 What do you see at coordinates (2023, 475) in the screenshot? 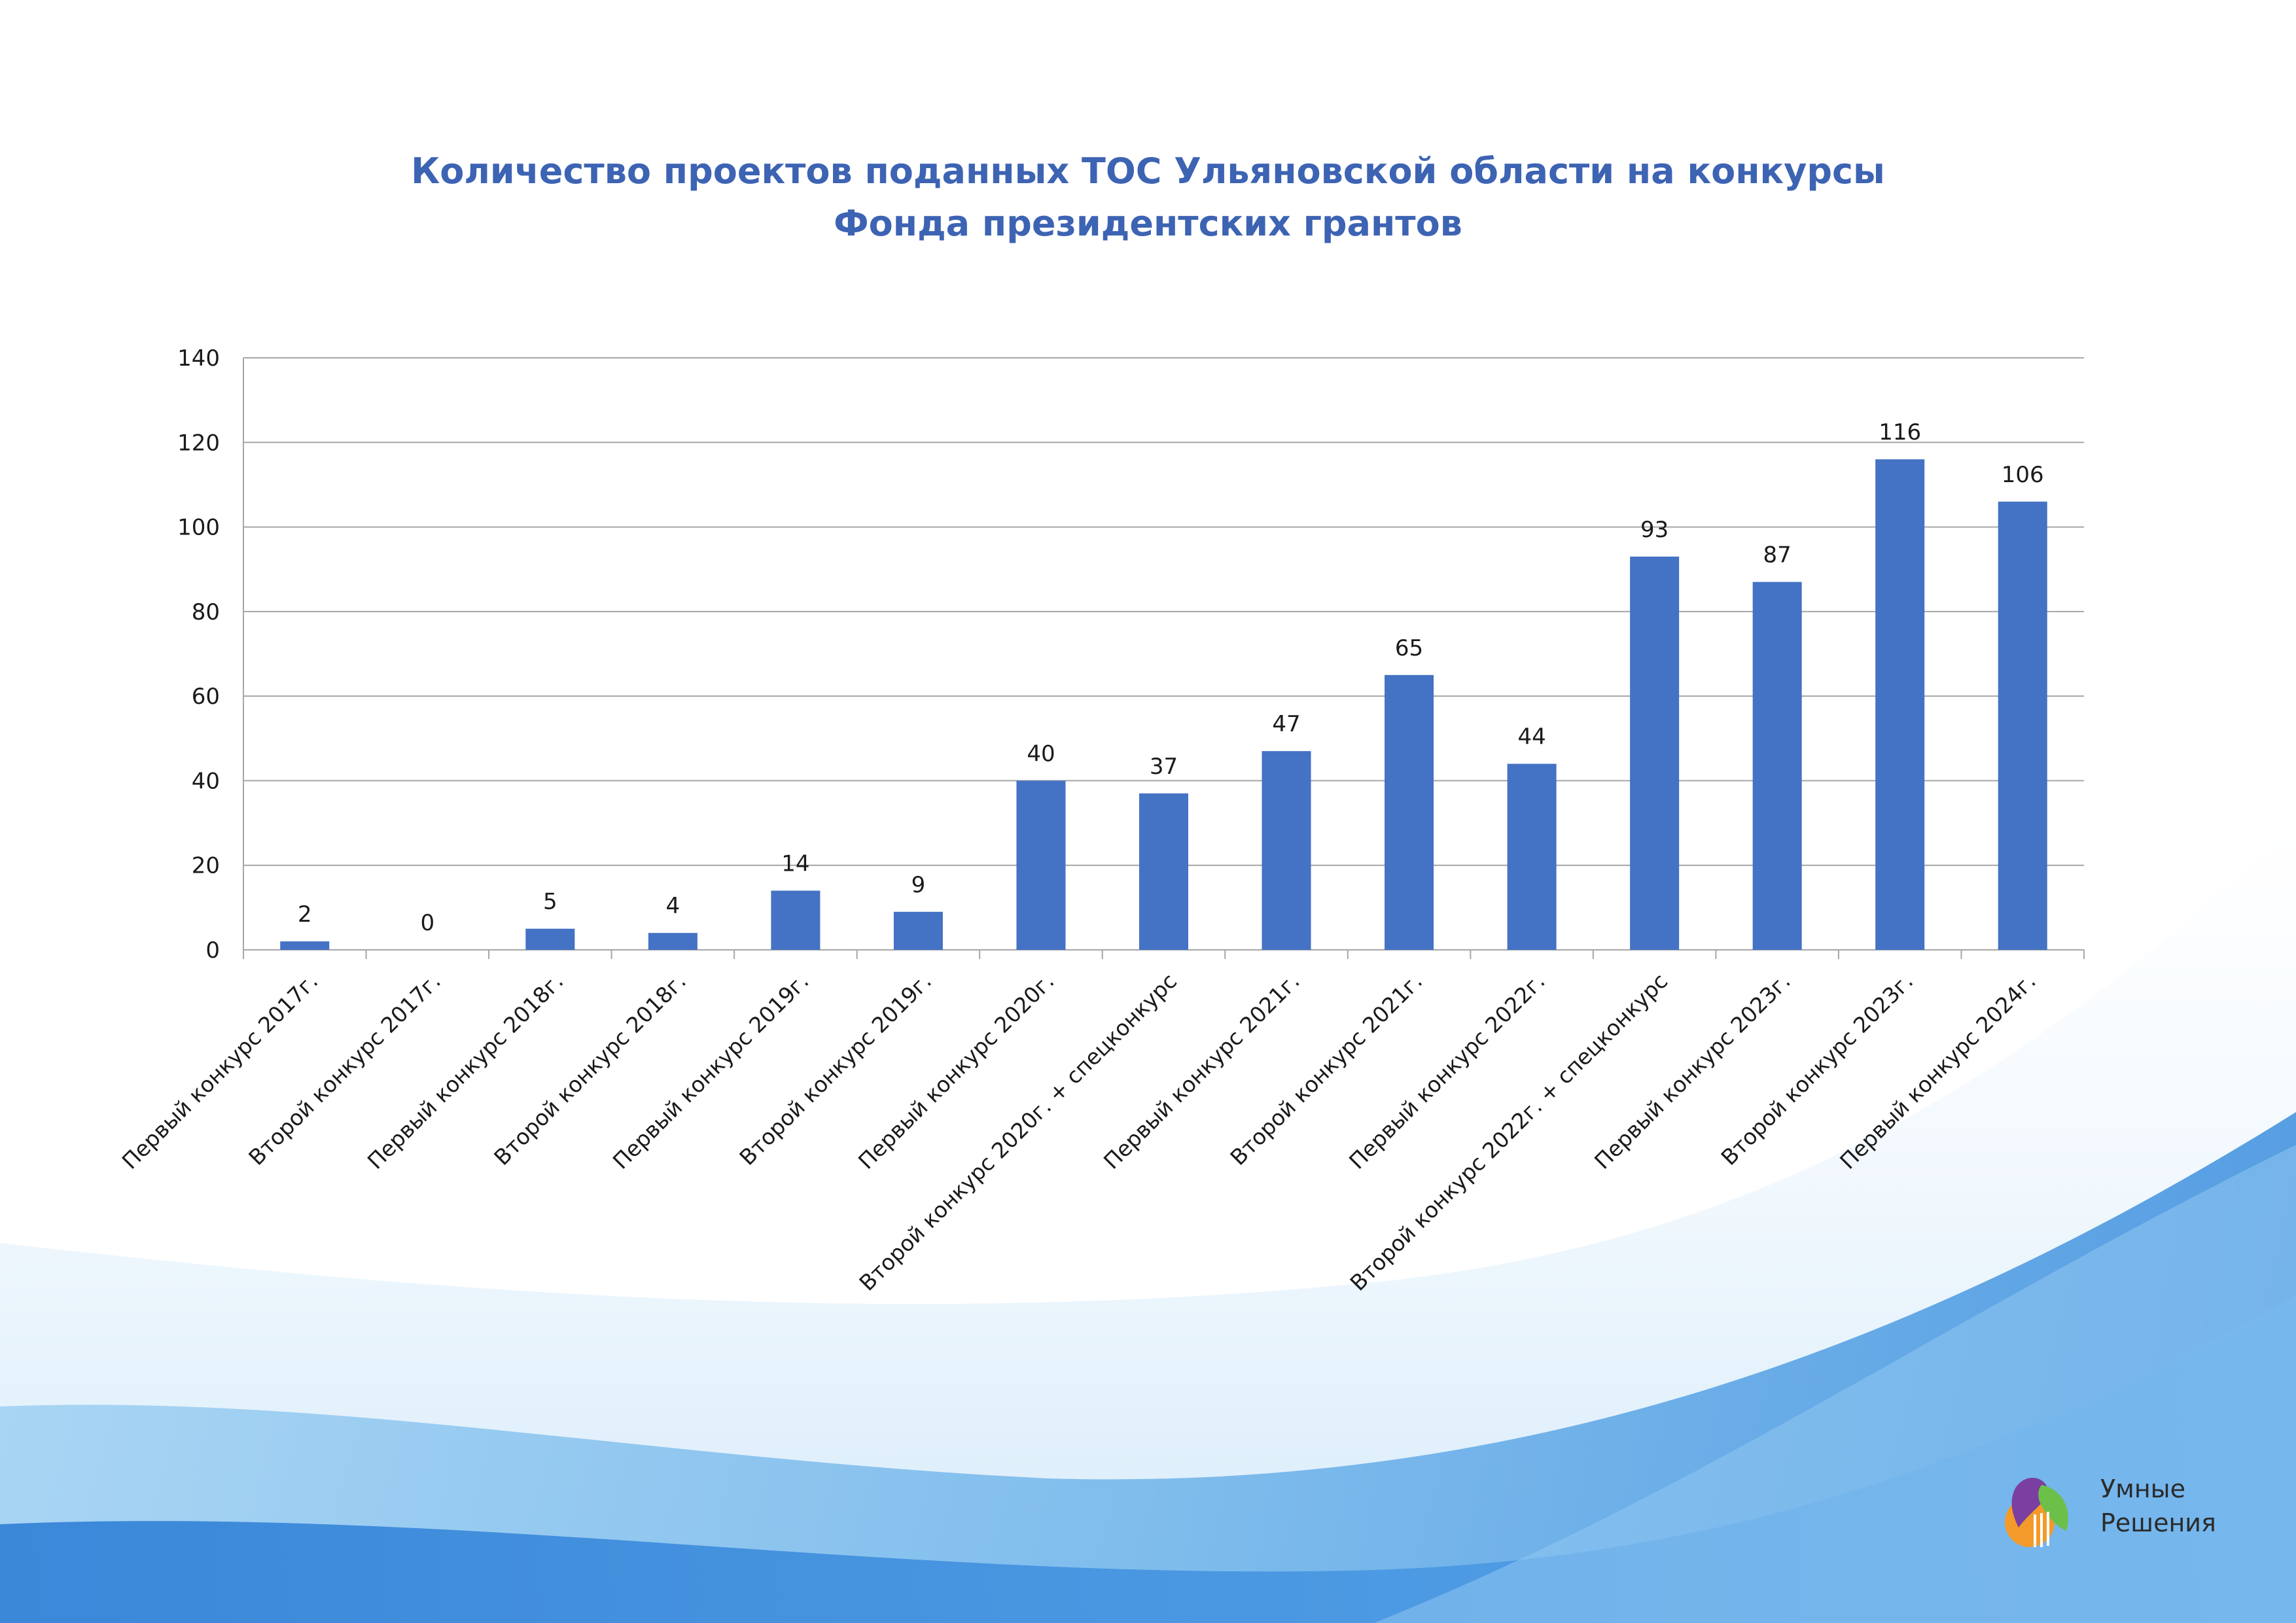
I see `data-label: 106` at bounding box center [2023, 475].